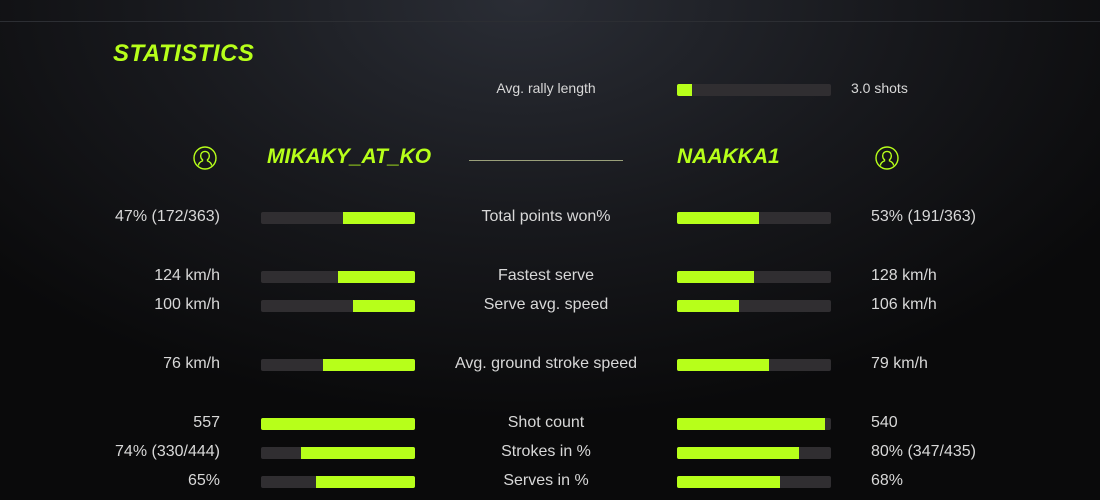 Image resolution: width=1100 pixels, height=500 pixels. Describe the element at coordinates (923, 216) in the screenshot. I see `right-value: 53% (191/363)` at that location.